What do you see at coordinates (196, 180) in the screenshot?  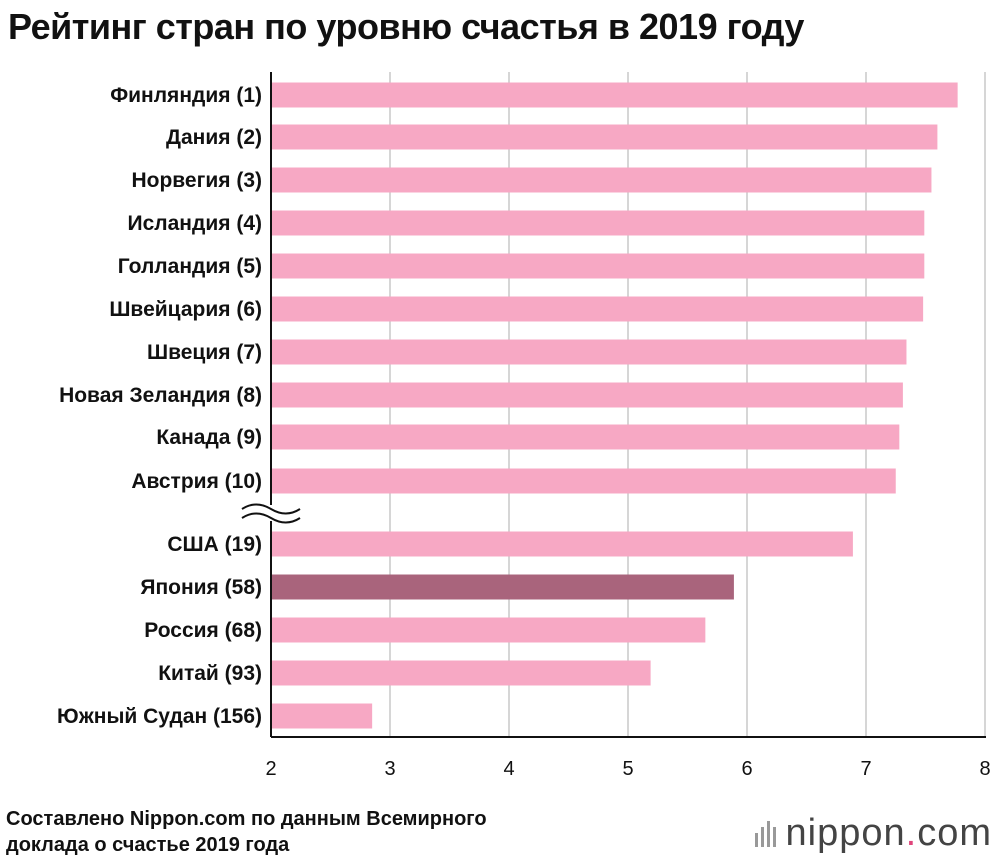 I see `category-label: Норвегия (3)` at bounding box center [196, 180].